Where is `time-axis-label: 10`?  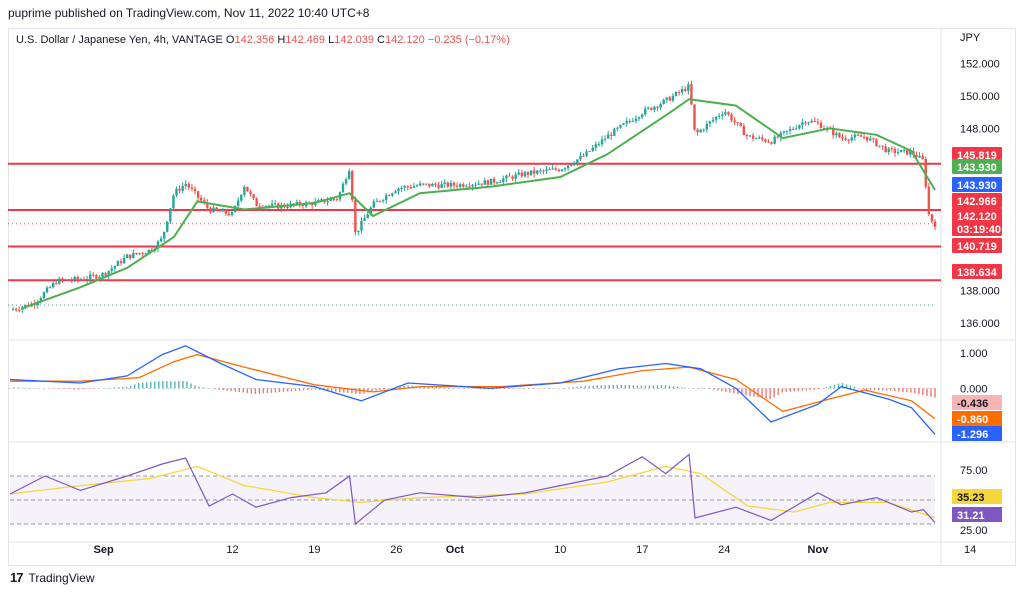
time-axis-label: 10 is located at coordinates (560, 550).